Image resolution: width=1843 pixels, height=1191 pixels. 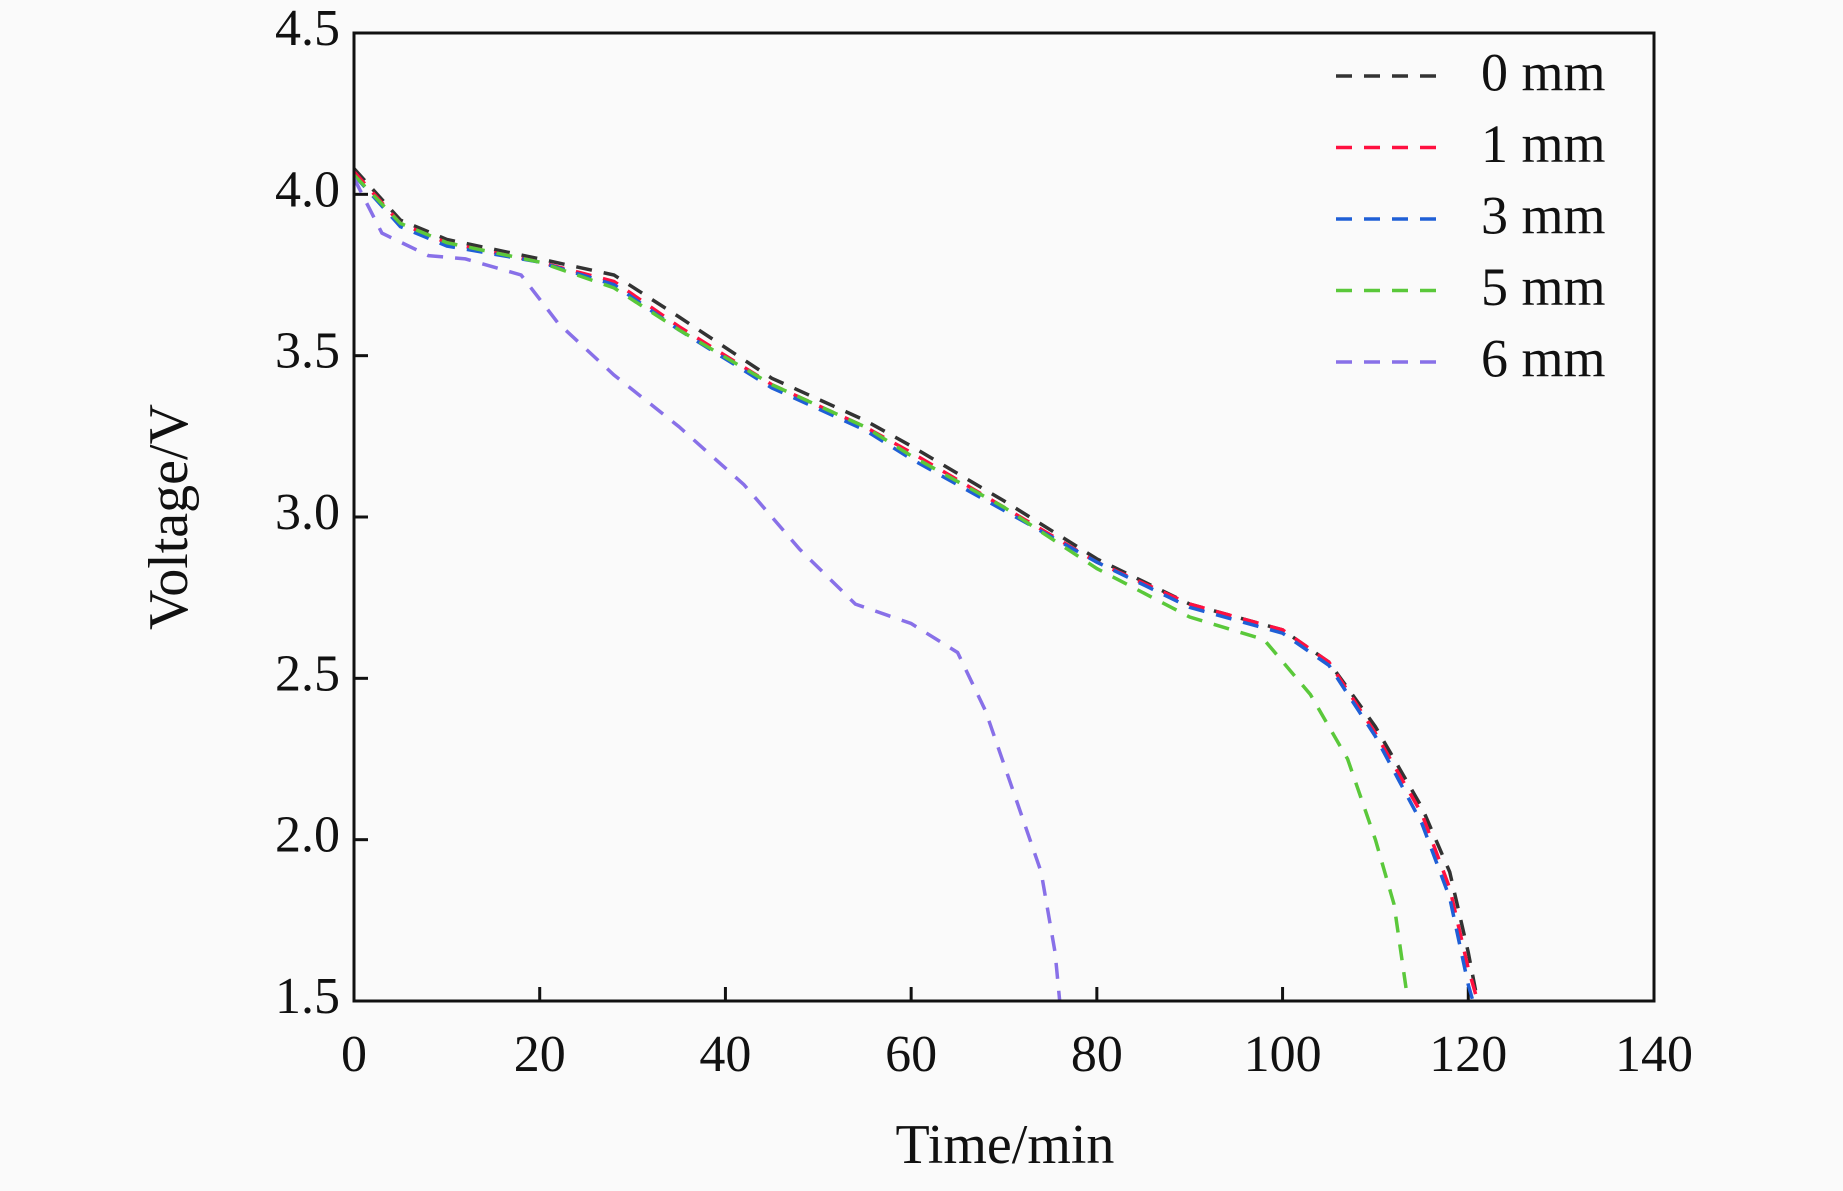 I want to click on legend-label: 1 mm, so click(x=1543, y=144).